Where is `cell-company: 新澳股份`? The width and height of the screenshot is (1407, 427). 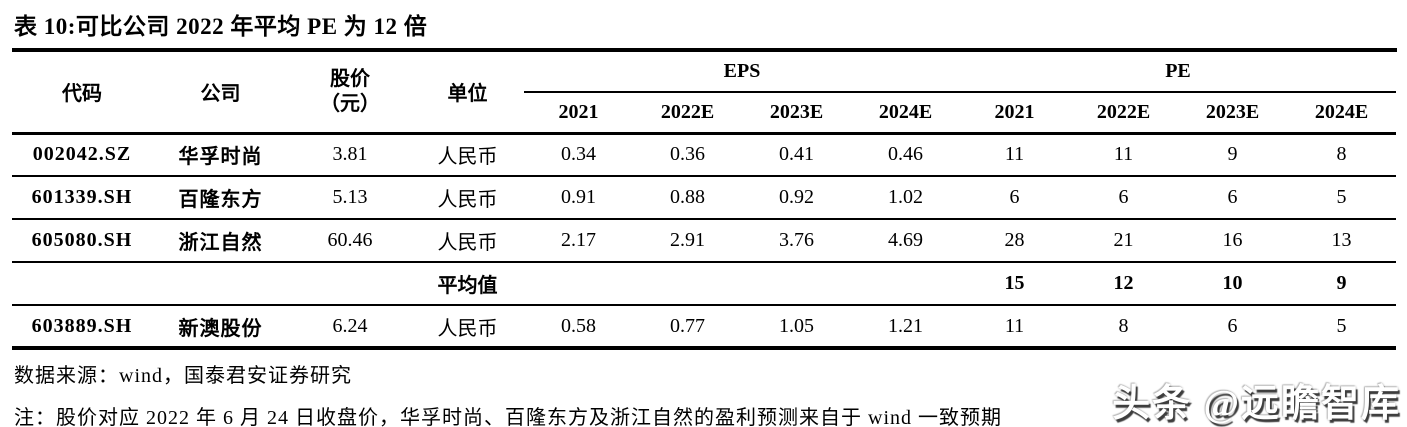
cell-company: 新澳股份 is located at coordinates (220, 327).